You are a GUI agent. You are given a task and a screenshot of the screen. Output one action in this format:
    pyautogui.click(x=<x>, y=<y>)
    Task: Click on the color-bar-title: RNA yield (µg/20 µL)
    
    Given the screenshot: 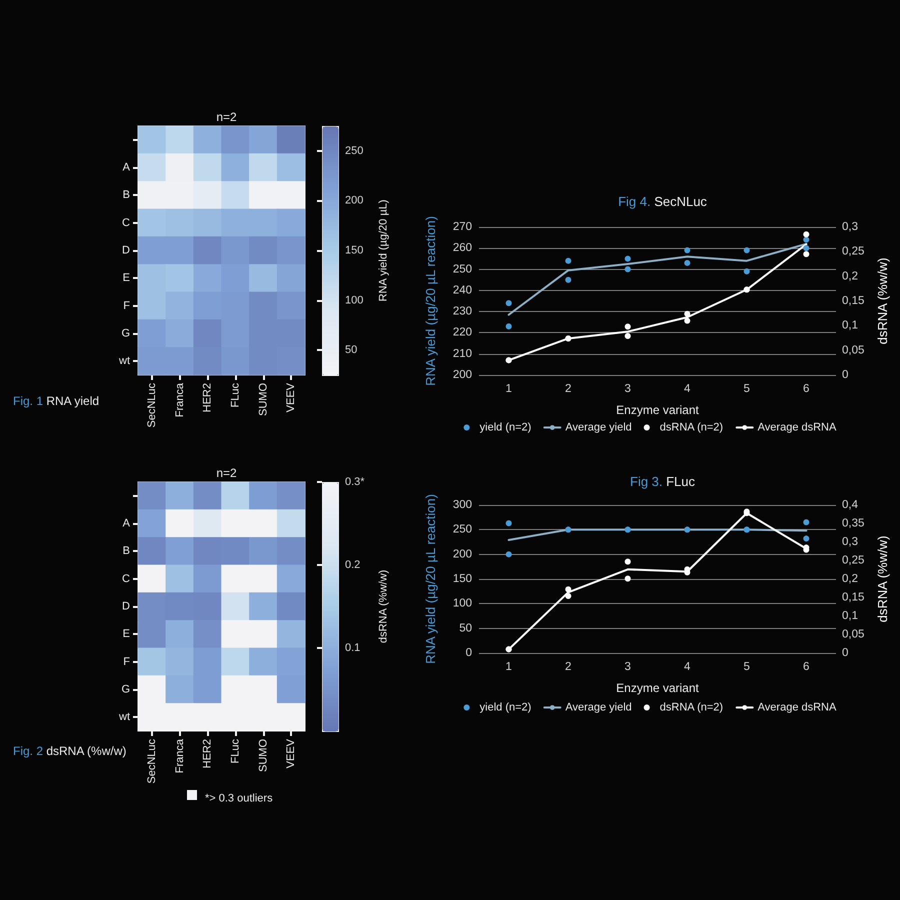 What is the action you would take?
    pyautogui.click(x=384, y=251)
    